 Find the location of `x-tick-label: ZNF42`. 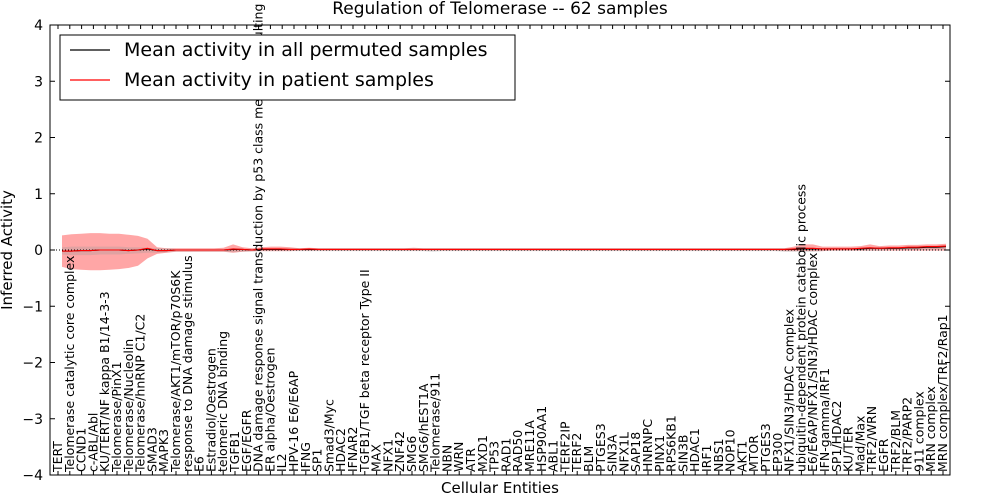

x-tick-label: ZNF42 is located at coordinates (399, 451).